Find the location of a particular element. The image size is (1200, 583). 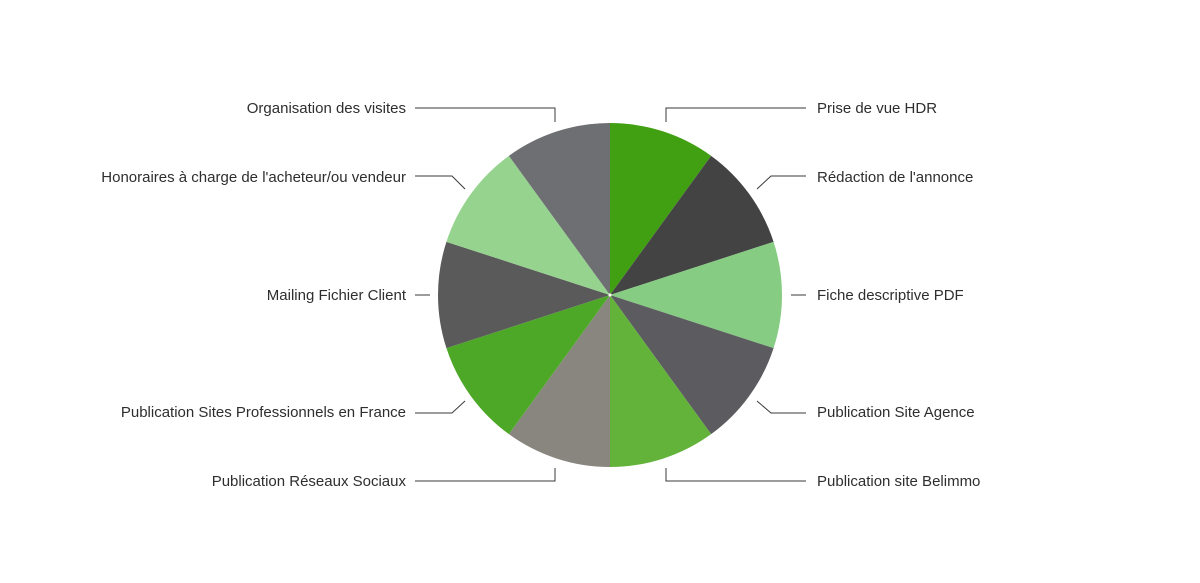

slice-label-2: Rédaction de l'annonce is located at coordinates (895, 177).